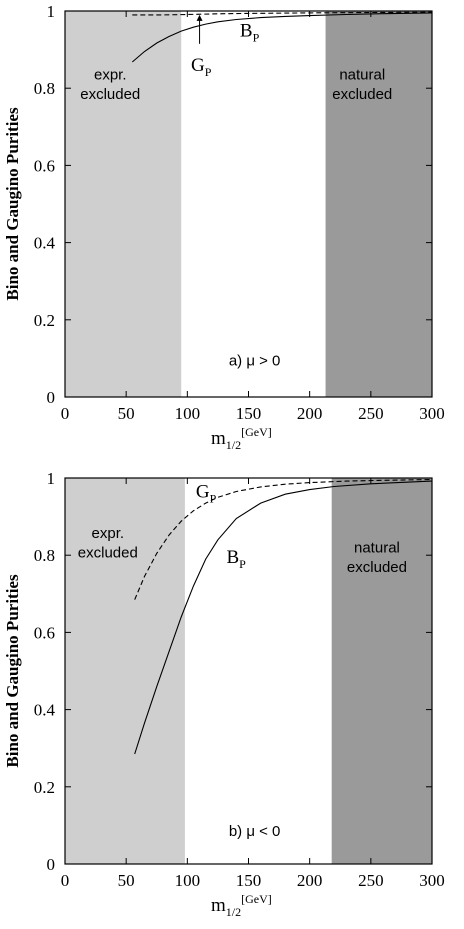 Image resolution: width=464 pixels, height=929 pixels. What do you see at coordinates (282, 37) in the screenshot?
I see `series-line-bp` at bounding box center [282, 37].